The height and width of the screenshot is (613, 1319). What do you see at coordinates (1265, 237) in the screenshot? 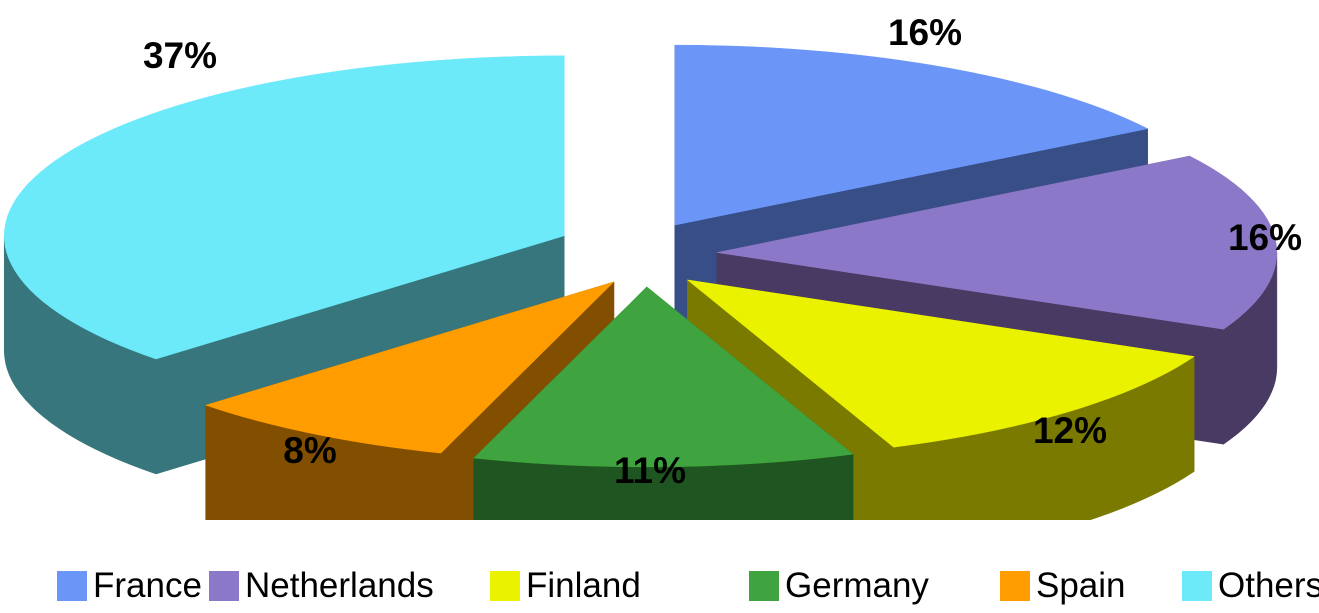
I see `data-label-netherlands: 16%` at bounding box center [1265, 237].